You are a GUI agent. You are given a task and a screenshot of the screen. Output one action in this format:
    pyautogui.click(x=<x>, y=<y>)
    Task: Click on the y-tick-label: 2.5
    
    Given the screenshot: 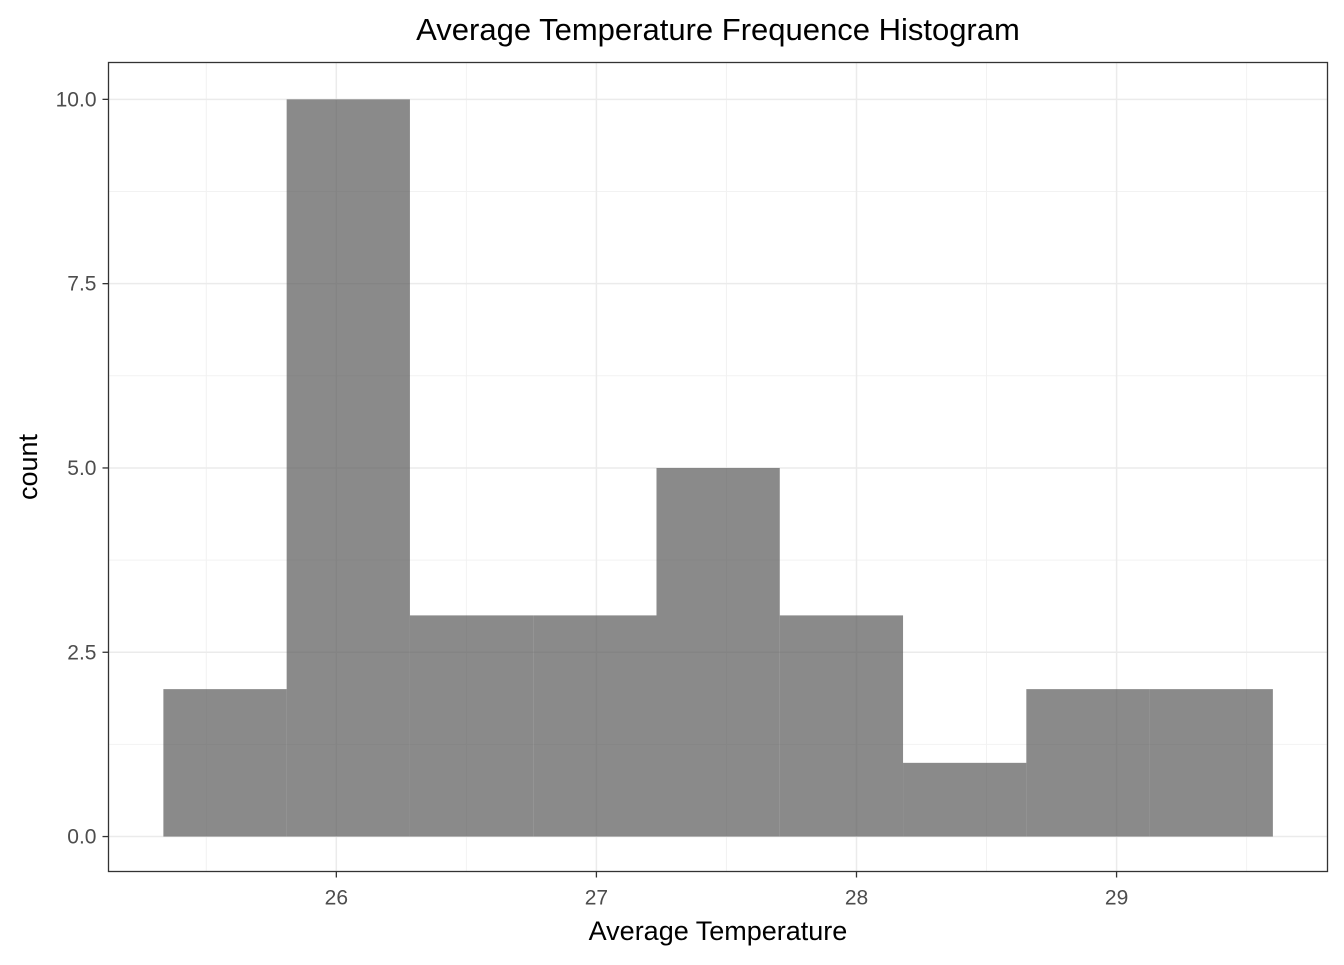 What is the action you would take?
    pyautogui.click(x=81, y=652)
    